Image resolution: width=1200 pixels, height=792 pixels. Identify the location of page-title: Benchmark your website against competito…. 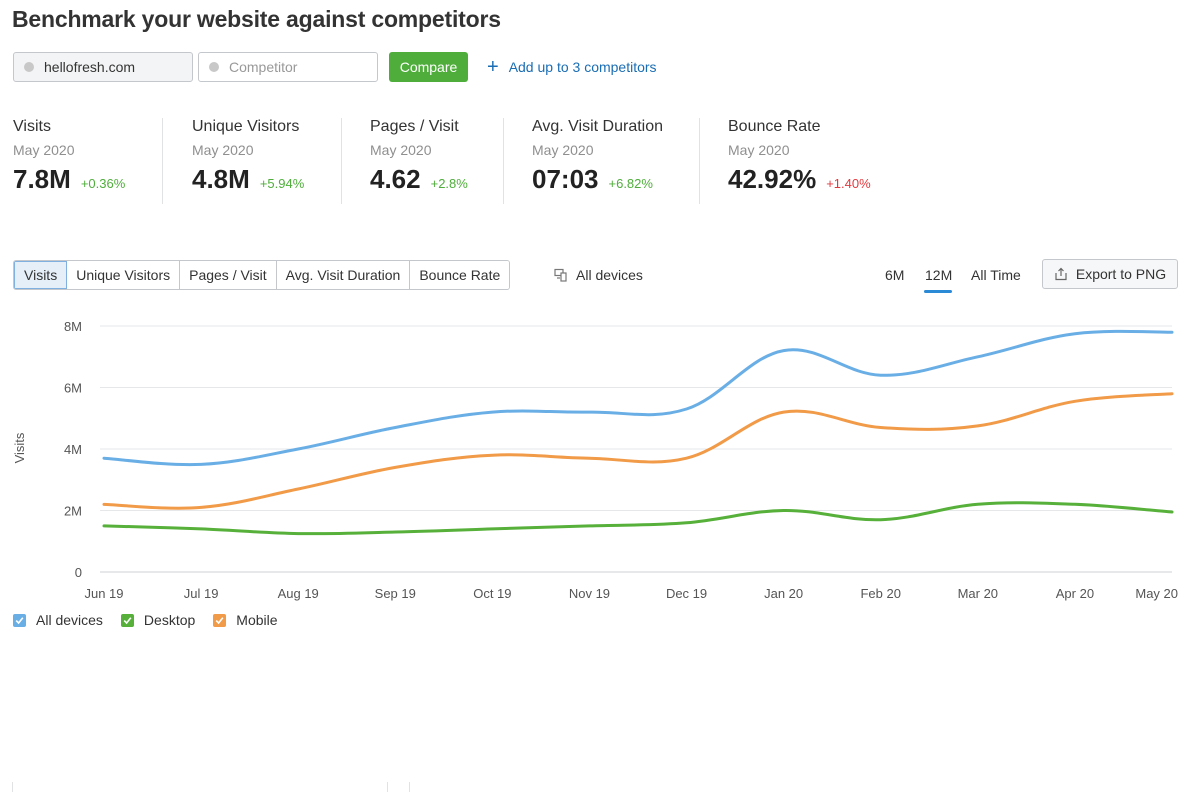
(256, 19).